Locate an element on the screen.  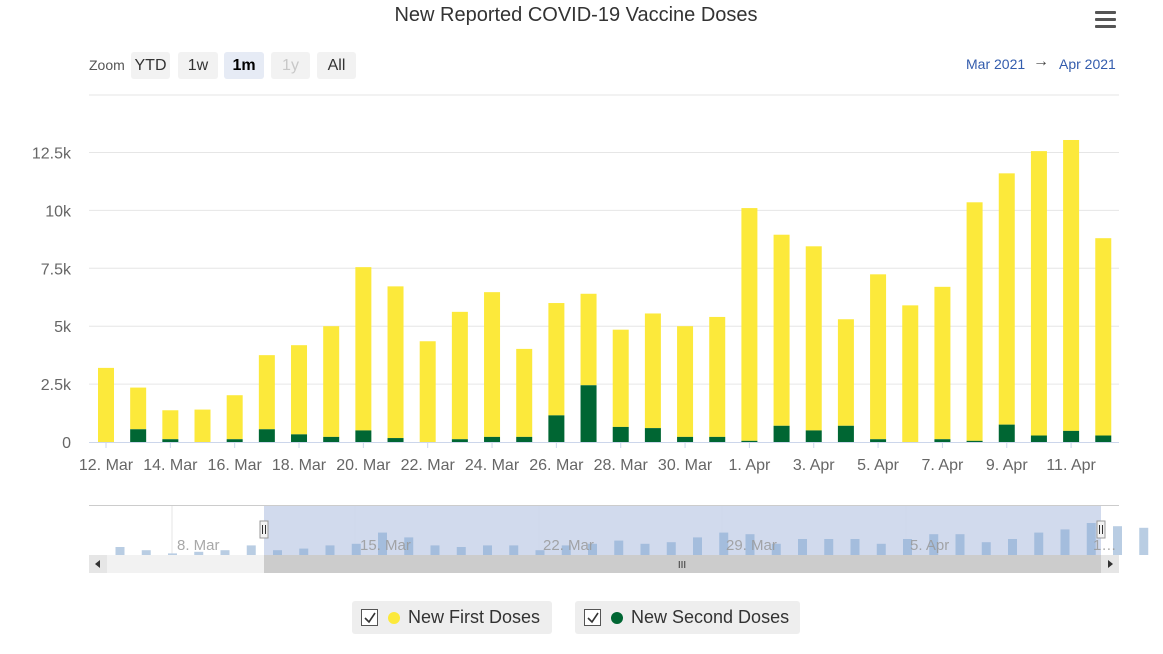
legend-item-second-doses: New Second Doses is located at coordinates (687, 617).